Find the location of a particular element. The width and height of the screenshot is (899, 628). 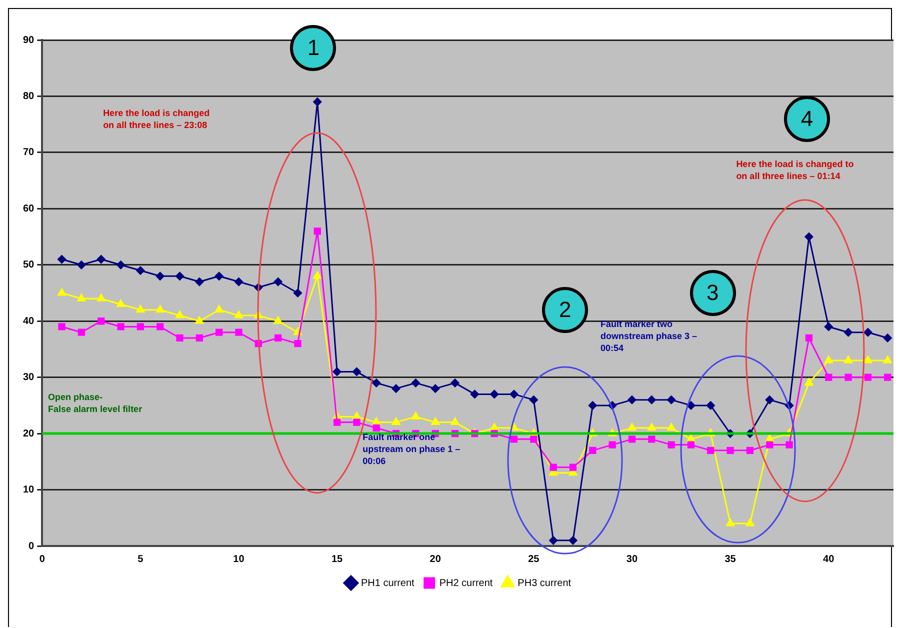

y-tick-label: 40 is located at coordinates (29, 321).